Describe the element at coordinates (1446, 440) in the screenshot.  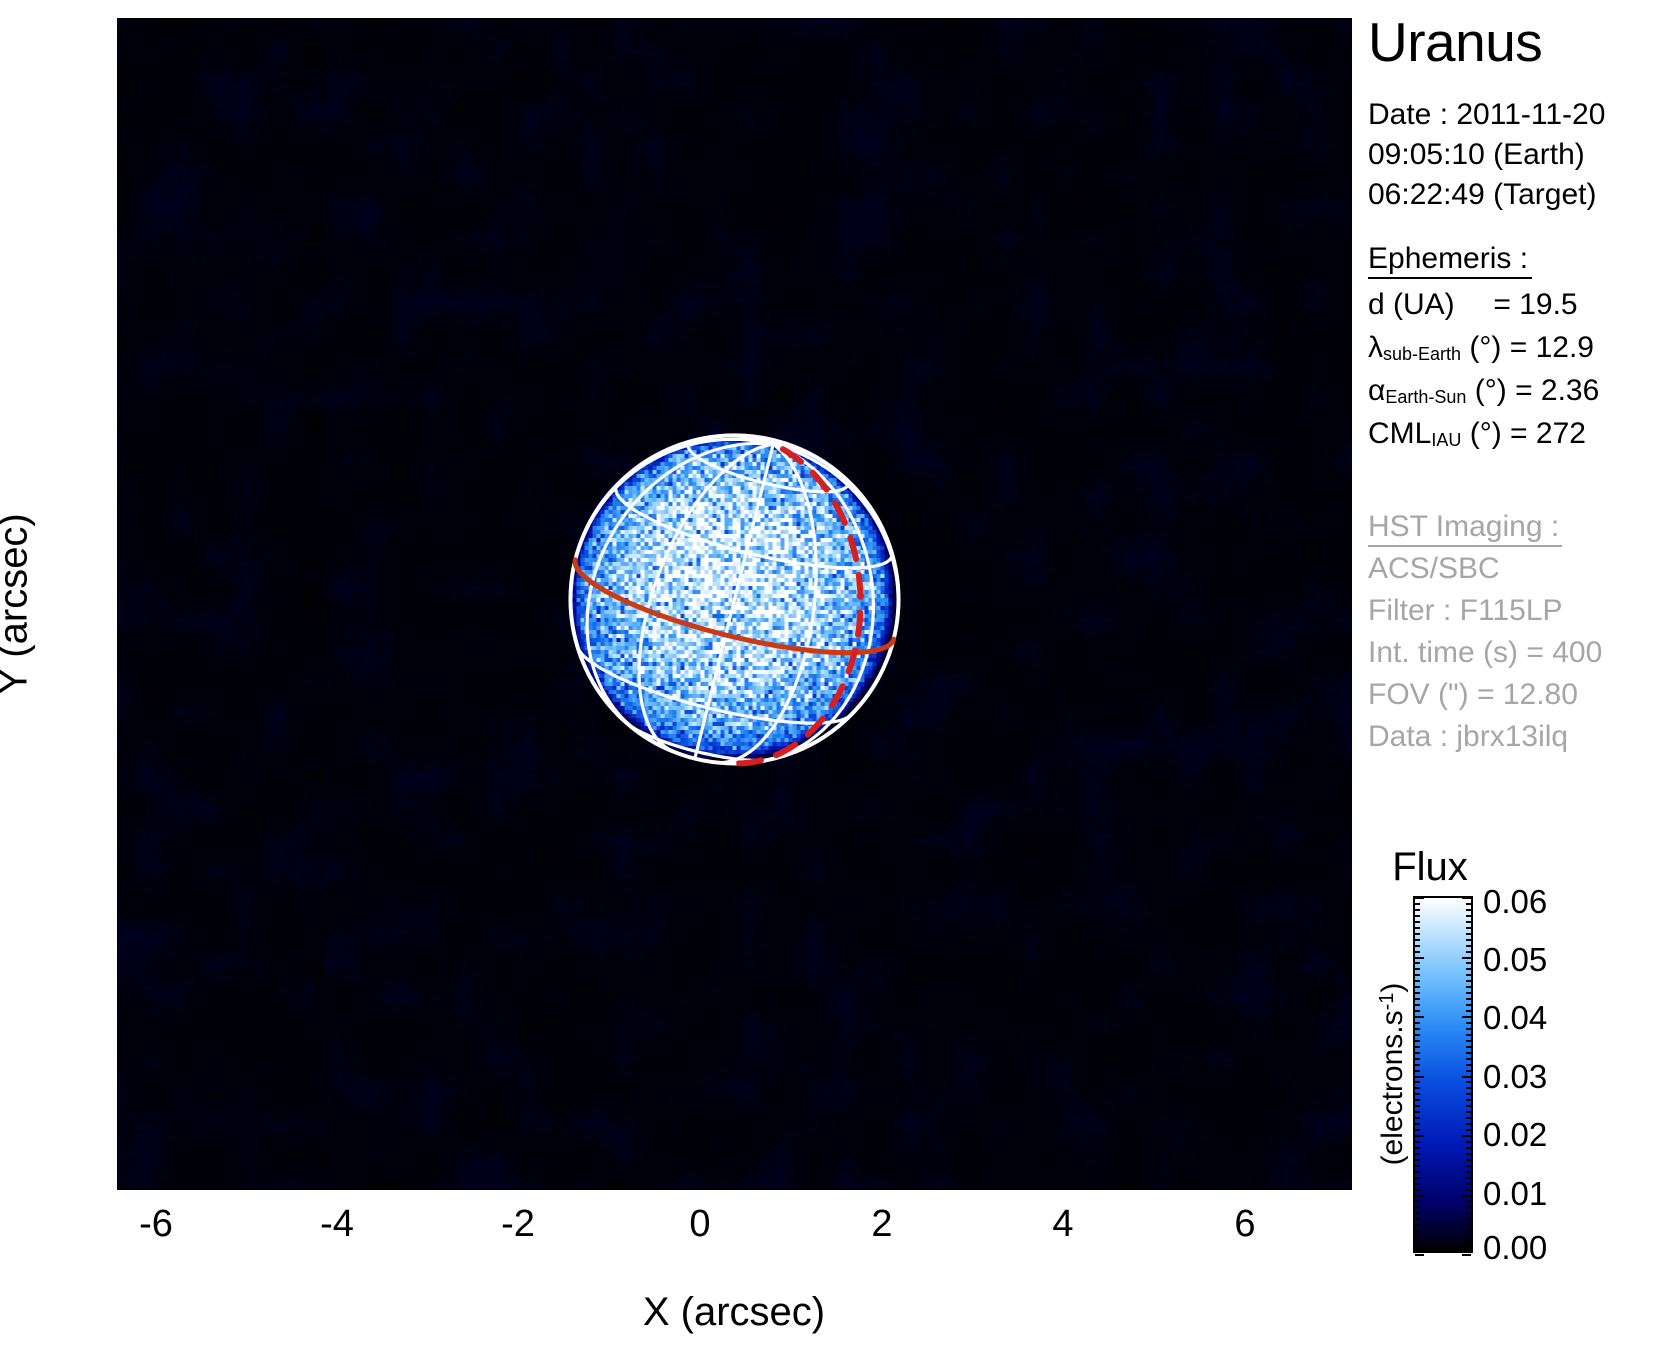
I see `ephemeris-subscript-iau: IAU` at that location.